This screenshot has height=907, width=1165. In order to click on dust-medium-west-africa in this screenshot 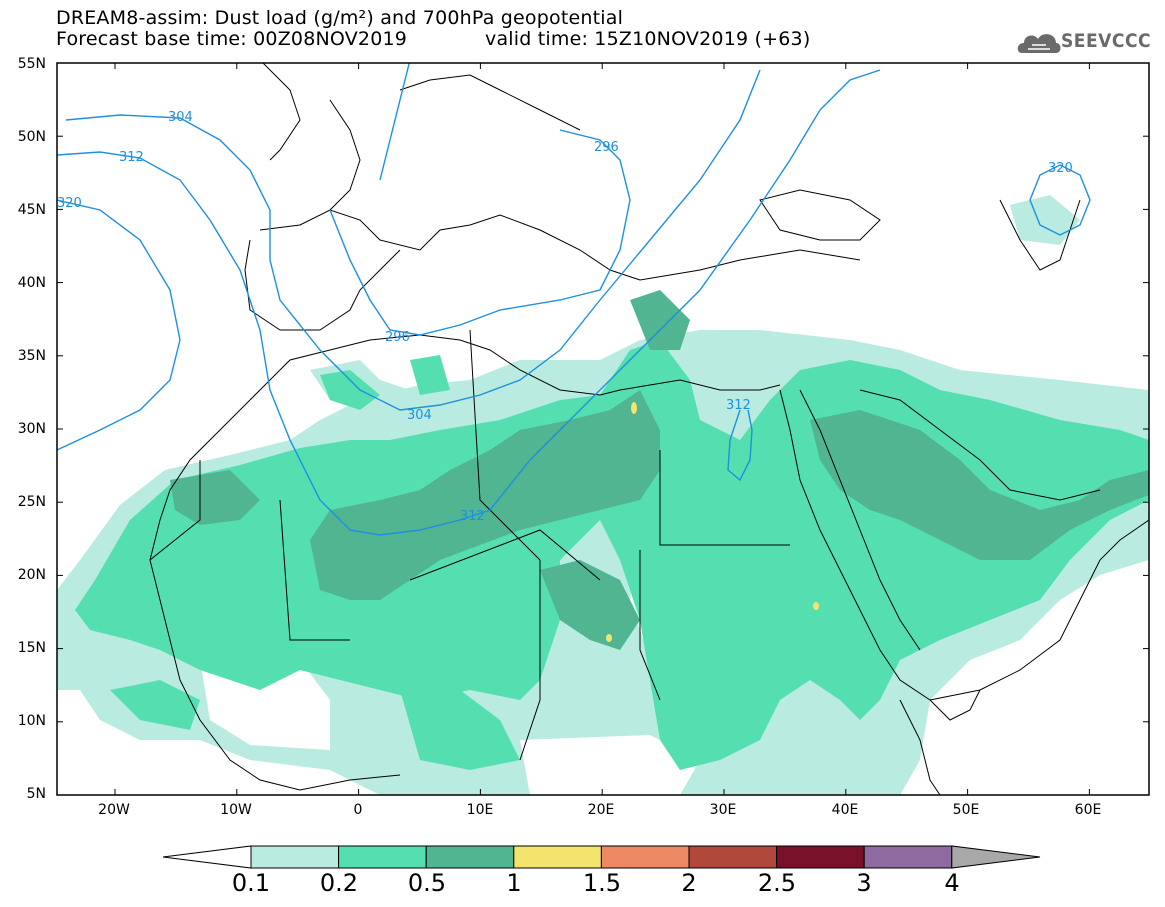, I will do `click(155, 705)`.